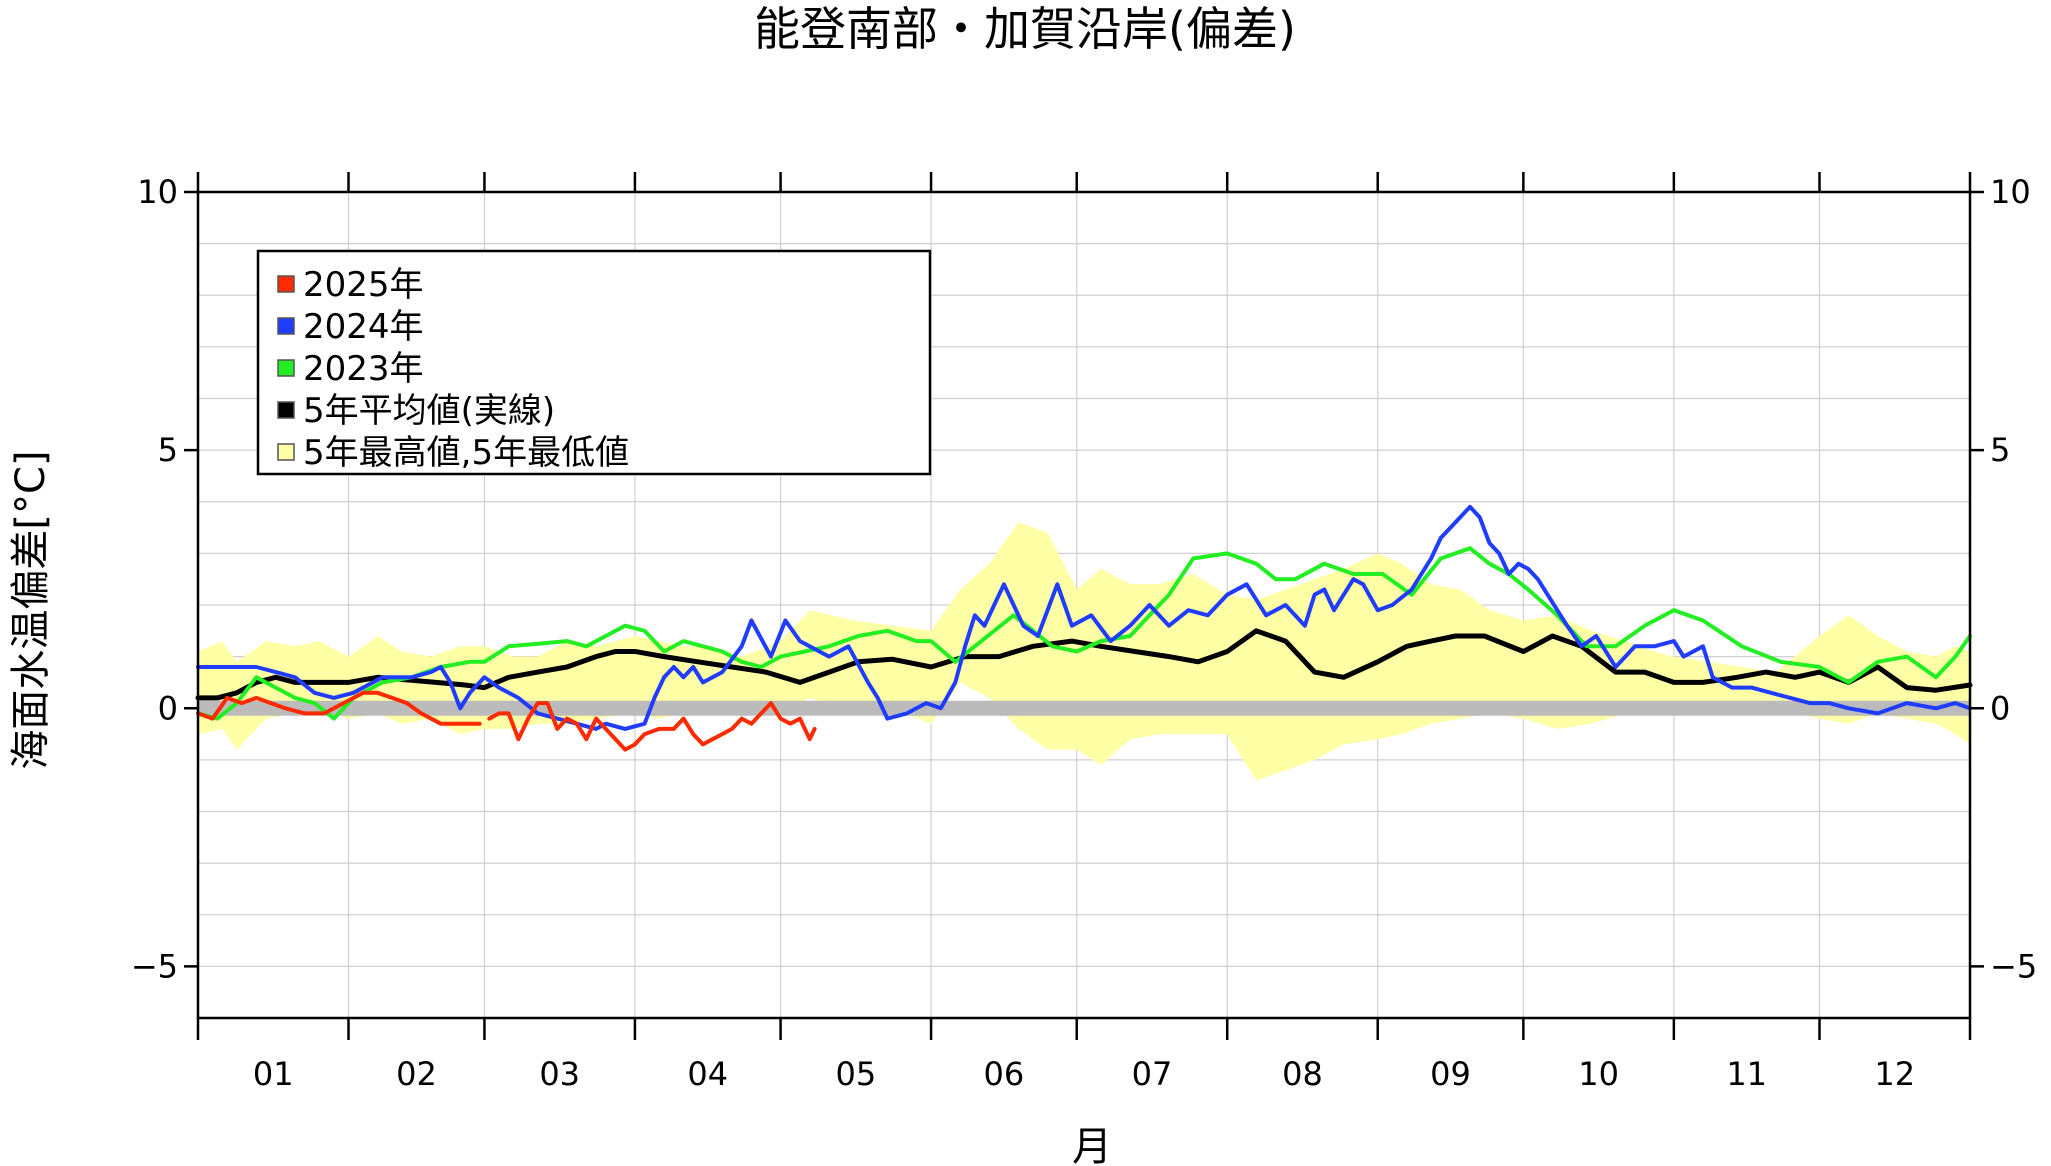 The width and height of the screenshot is (2051, 1166). What do you see at coordinates (855, 1074) in the screenshot?
I see `x-tick-label: 05` at bounding box center [855, 1074].